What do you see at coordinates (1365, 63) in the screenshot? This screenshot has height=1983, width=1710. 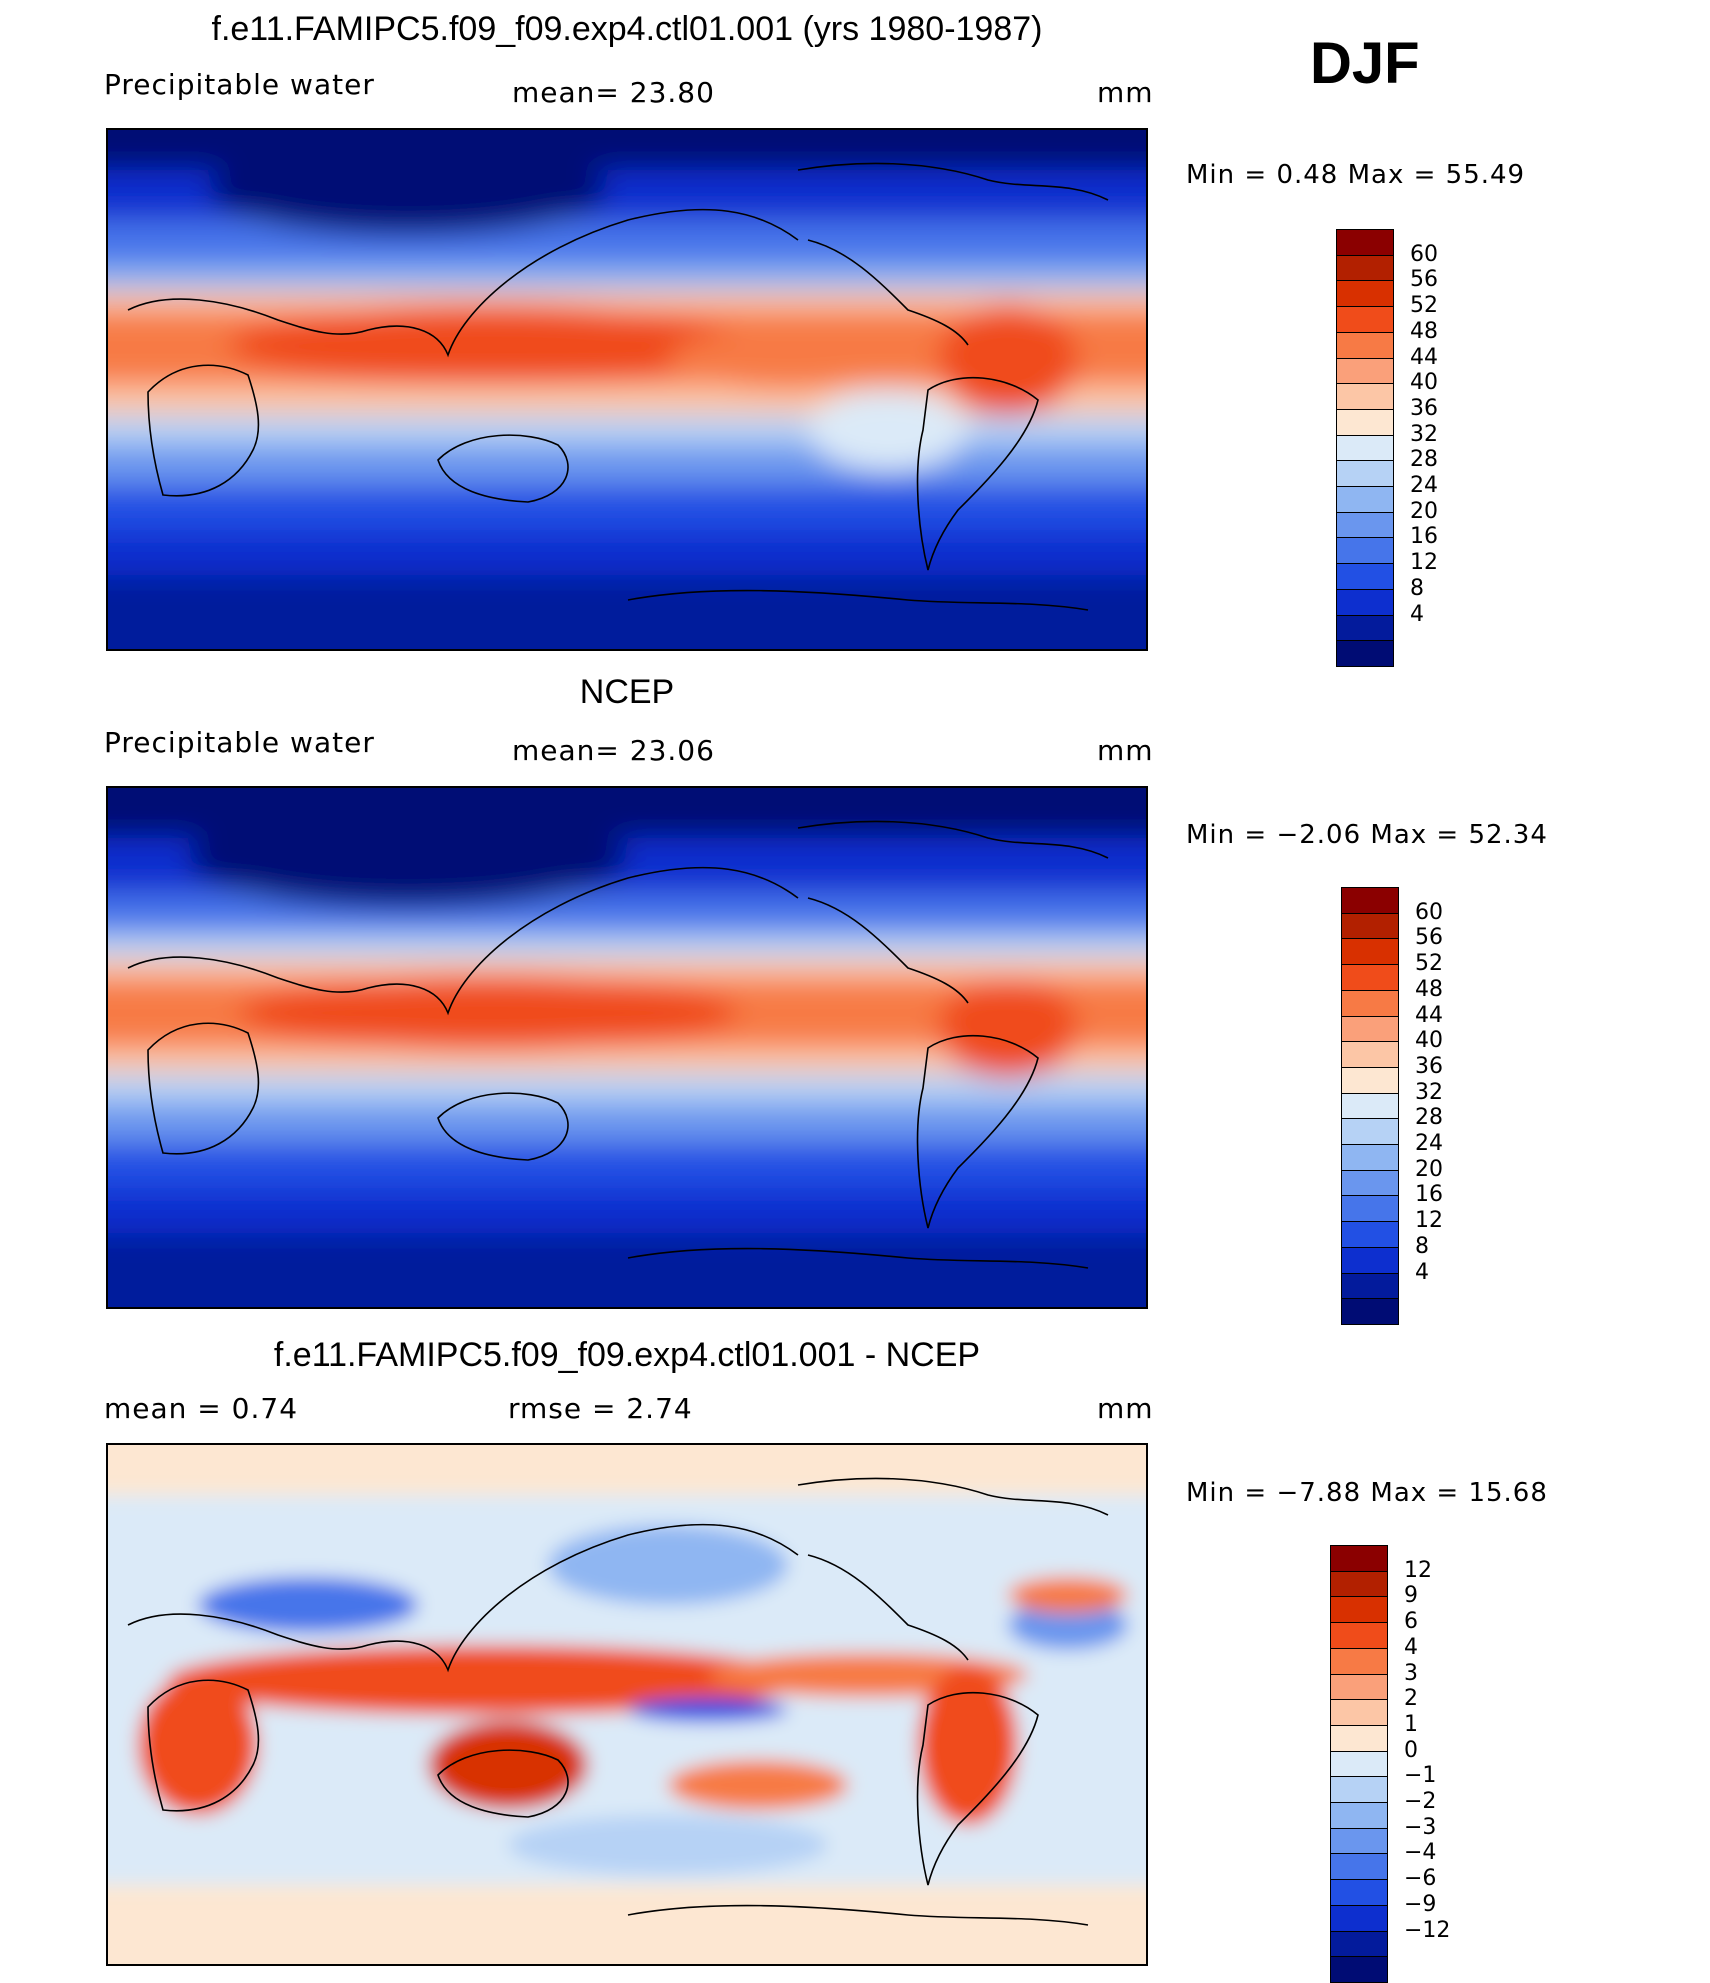 I see `season-label: DJF` at bounding box center [1365, 63].